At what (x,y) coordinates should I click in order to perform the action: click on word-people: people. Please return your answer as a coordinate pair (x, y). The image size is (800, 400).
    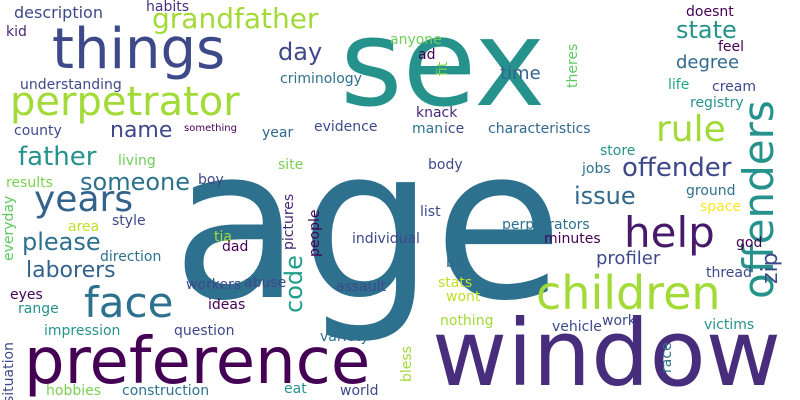
    Looking at the image, I should click on (315, 233).